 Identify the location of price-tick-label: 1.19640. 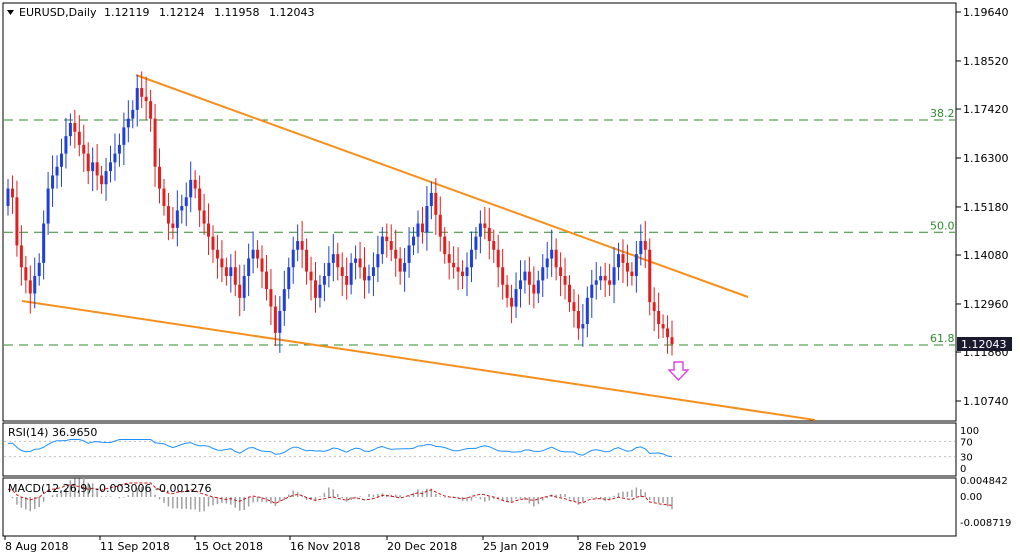
(986, 12).